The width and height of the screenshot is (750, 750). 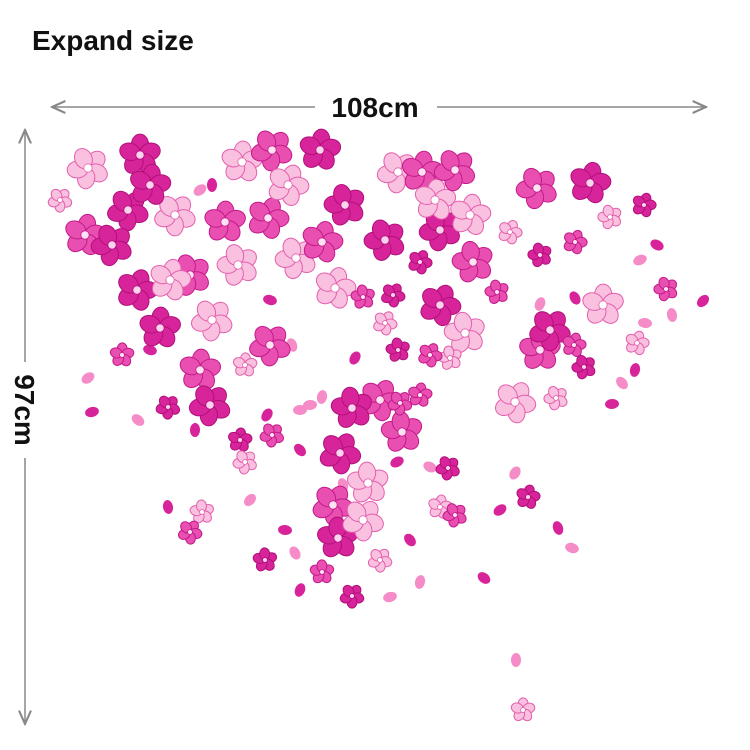 I want to click on height-label: 97cm, so click(x=24, y=410).